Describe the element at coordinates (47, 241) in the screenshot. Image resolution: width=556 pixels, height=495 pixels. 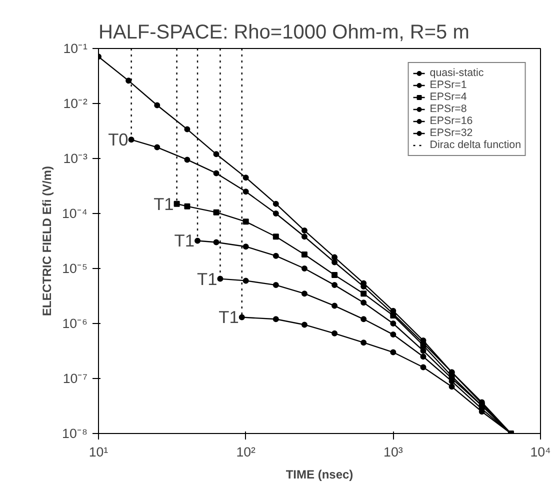
I see `y-axis-title: ELECTRIC FIELD Efi (V/m)` at that location.